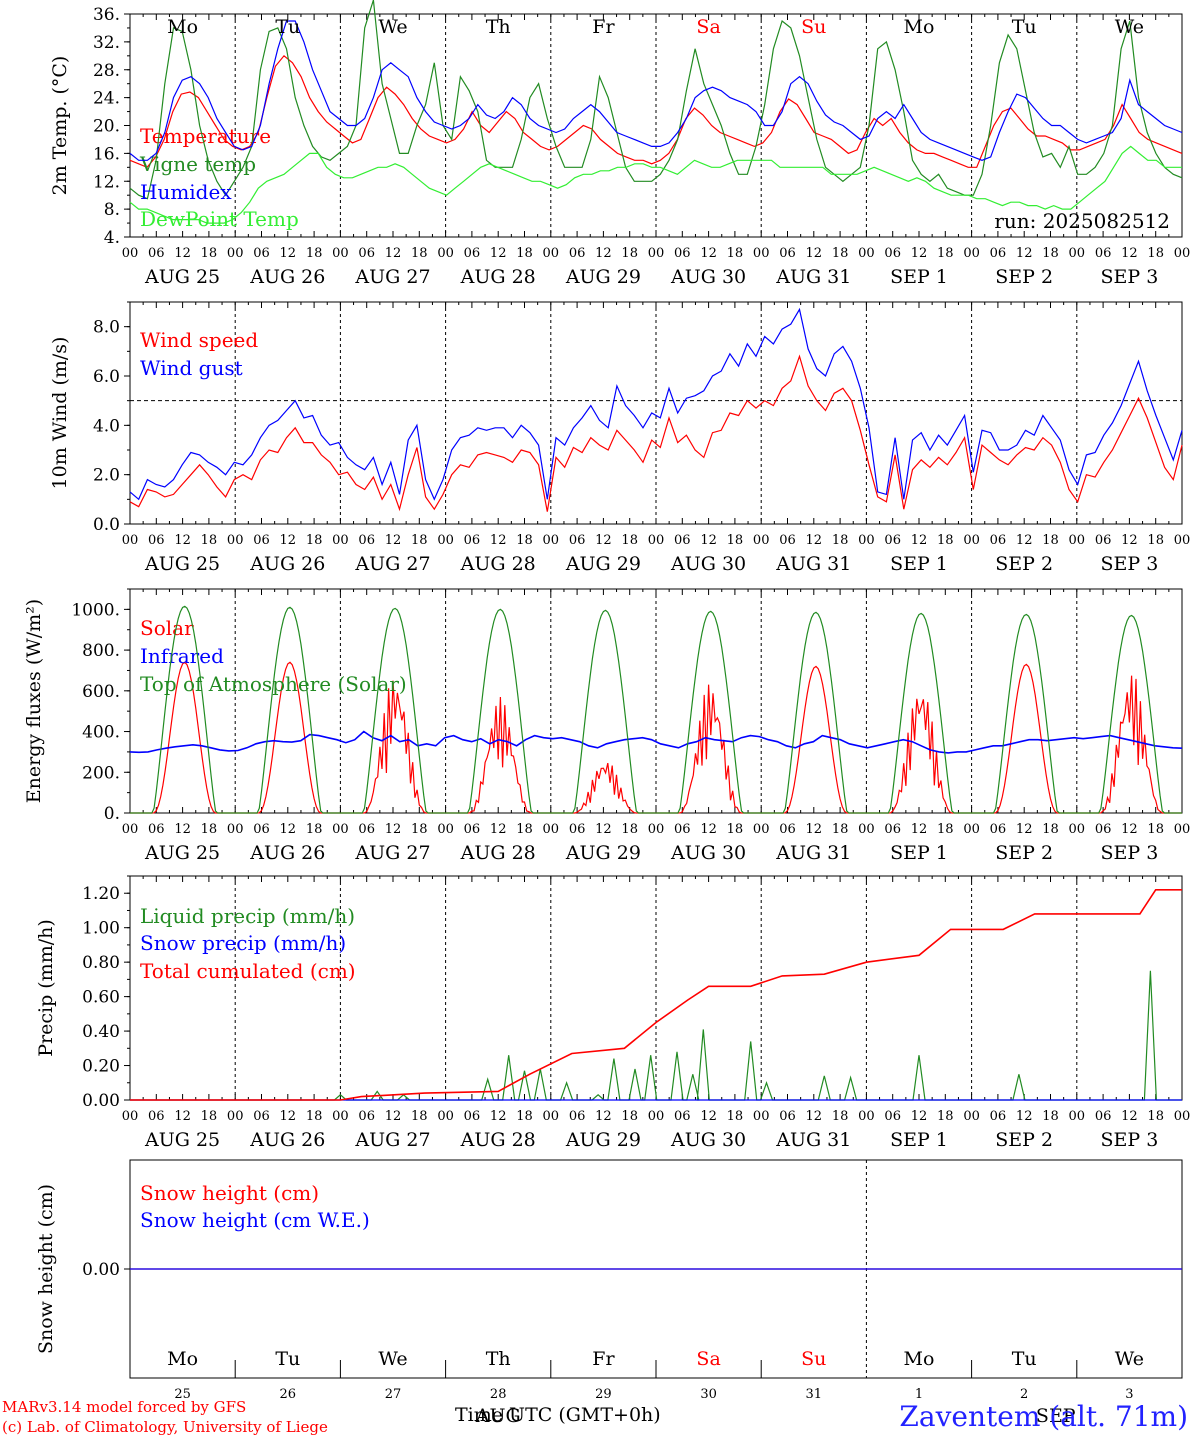 This screenshot has height=1440, width=1194. Describe the element at coordinates (112, 814) in the screenshot. I see `energy-ytick-label: 0.` at that location.